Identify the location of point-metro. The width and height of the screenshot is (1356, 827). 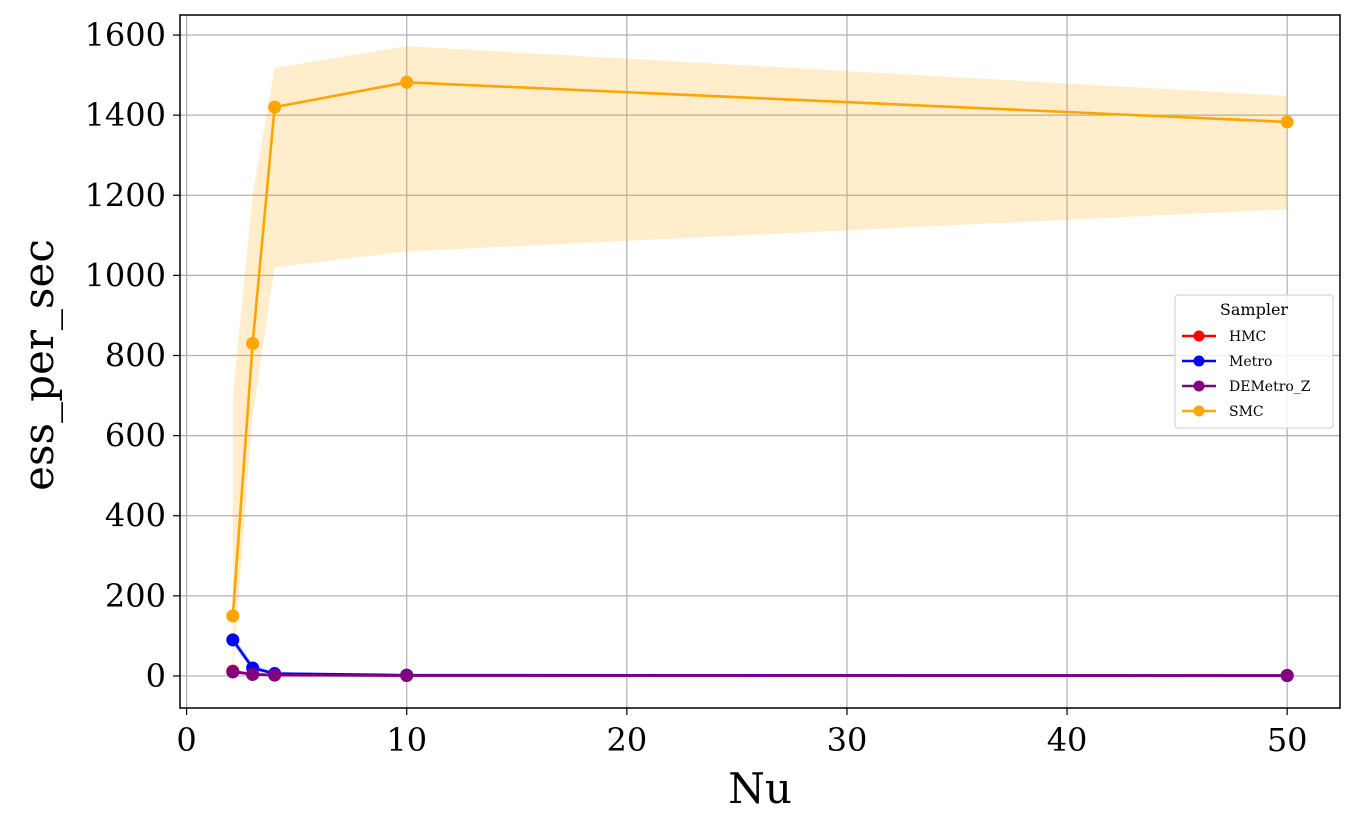
(233, 640).